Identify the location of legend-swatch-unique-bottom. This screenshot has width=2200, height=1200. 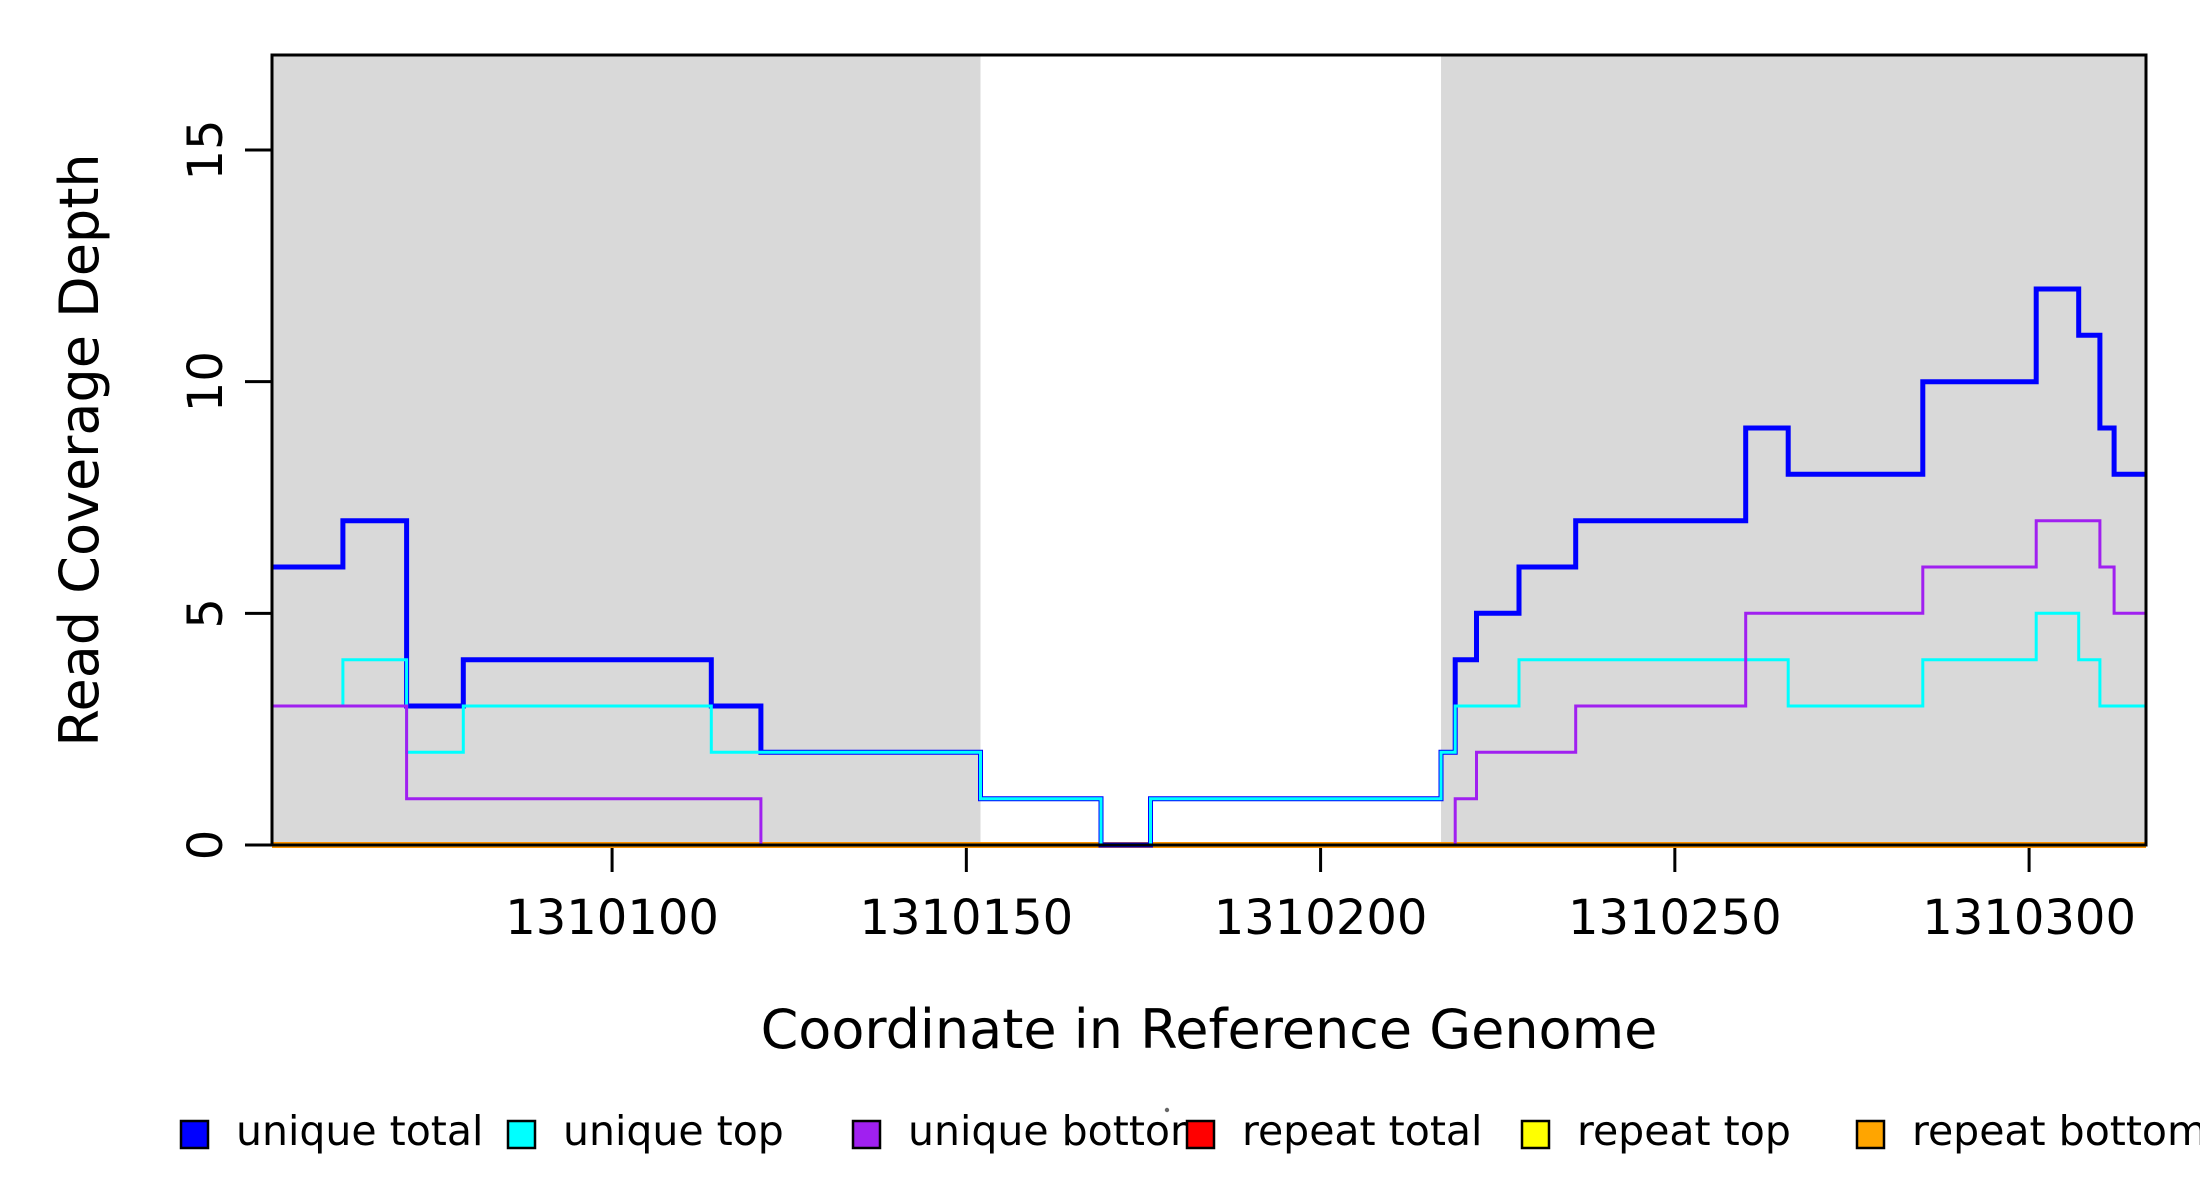
(866, 1134).